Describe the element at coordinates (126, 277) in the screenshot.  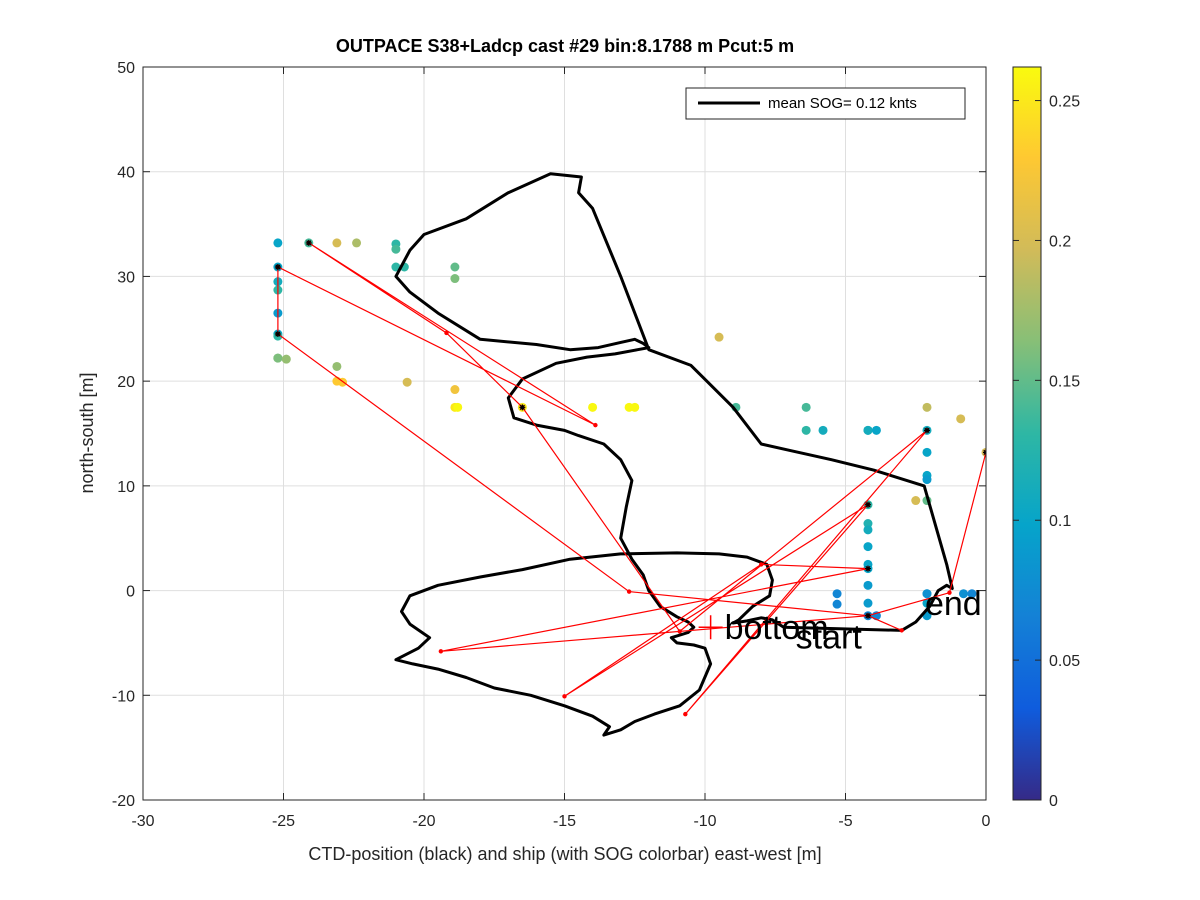
I see `y-tick-label: 30` at that location.